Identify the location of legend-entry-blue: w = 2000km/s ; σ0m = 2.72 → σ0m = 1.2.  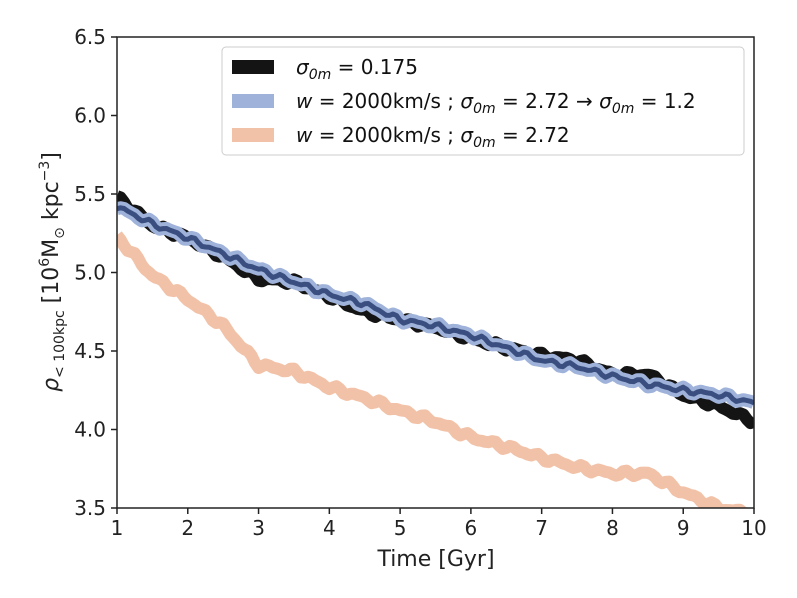
(464, 103).